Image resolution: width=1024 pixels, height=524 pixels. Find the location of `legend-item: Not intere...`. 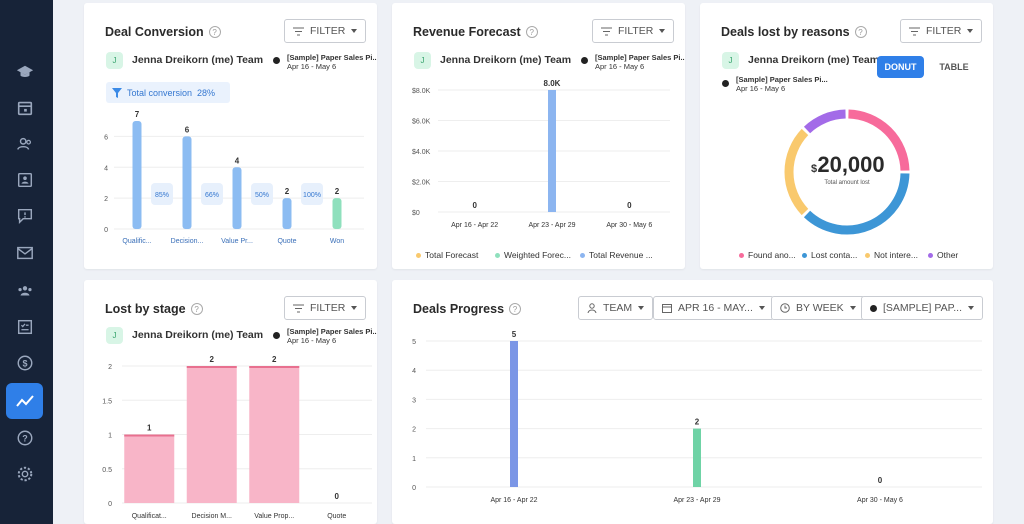

legend-item: Not intere... is located at coordinates (891, 255).